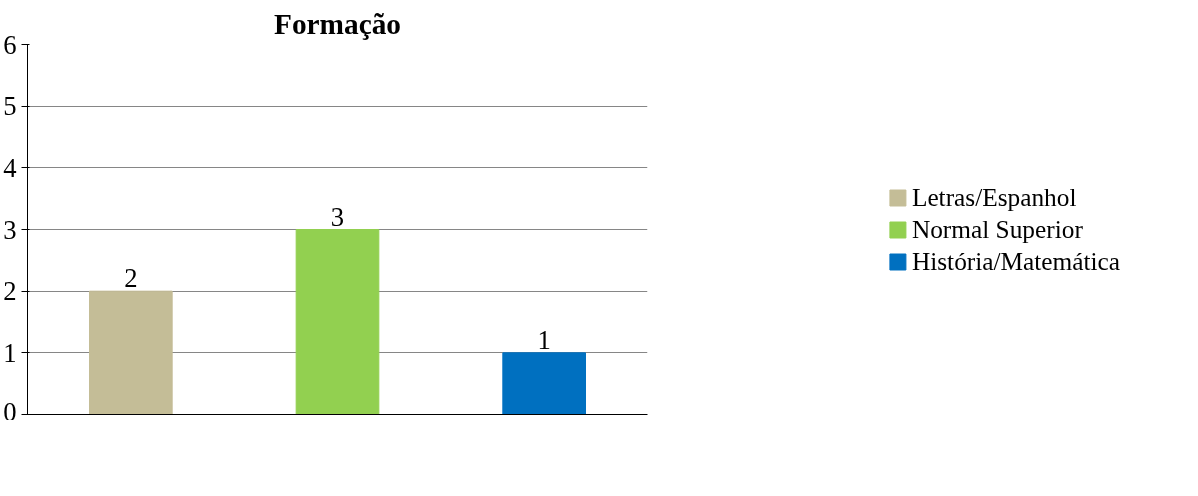  Describe the element at coordinates (1016, 261) in the screenshot. I see `legend-label: História/Matemática` at that location.